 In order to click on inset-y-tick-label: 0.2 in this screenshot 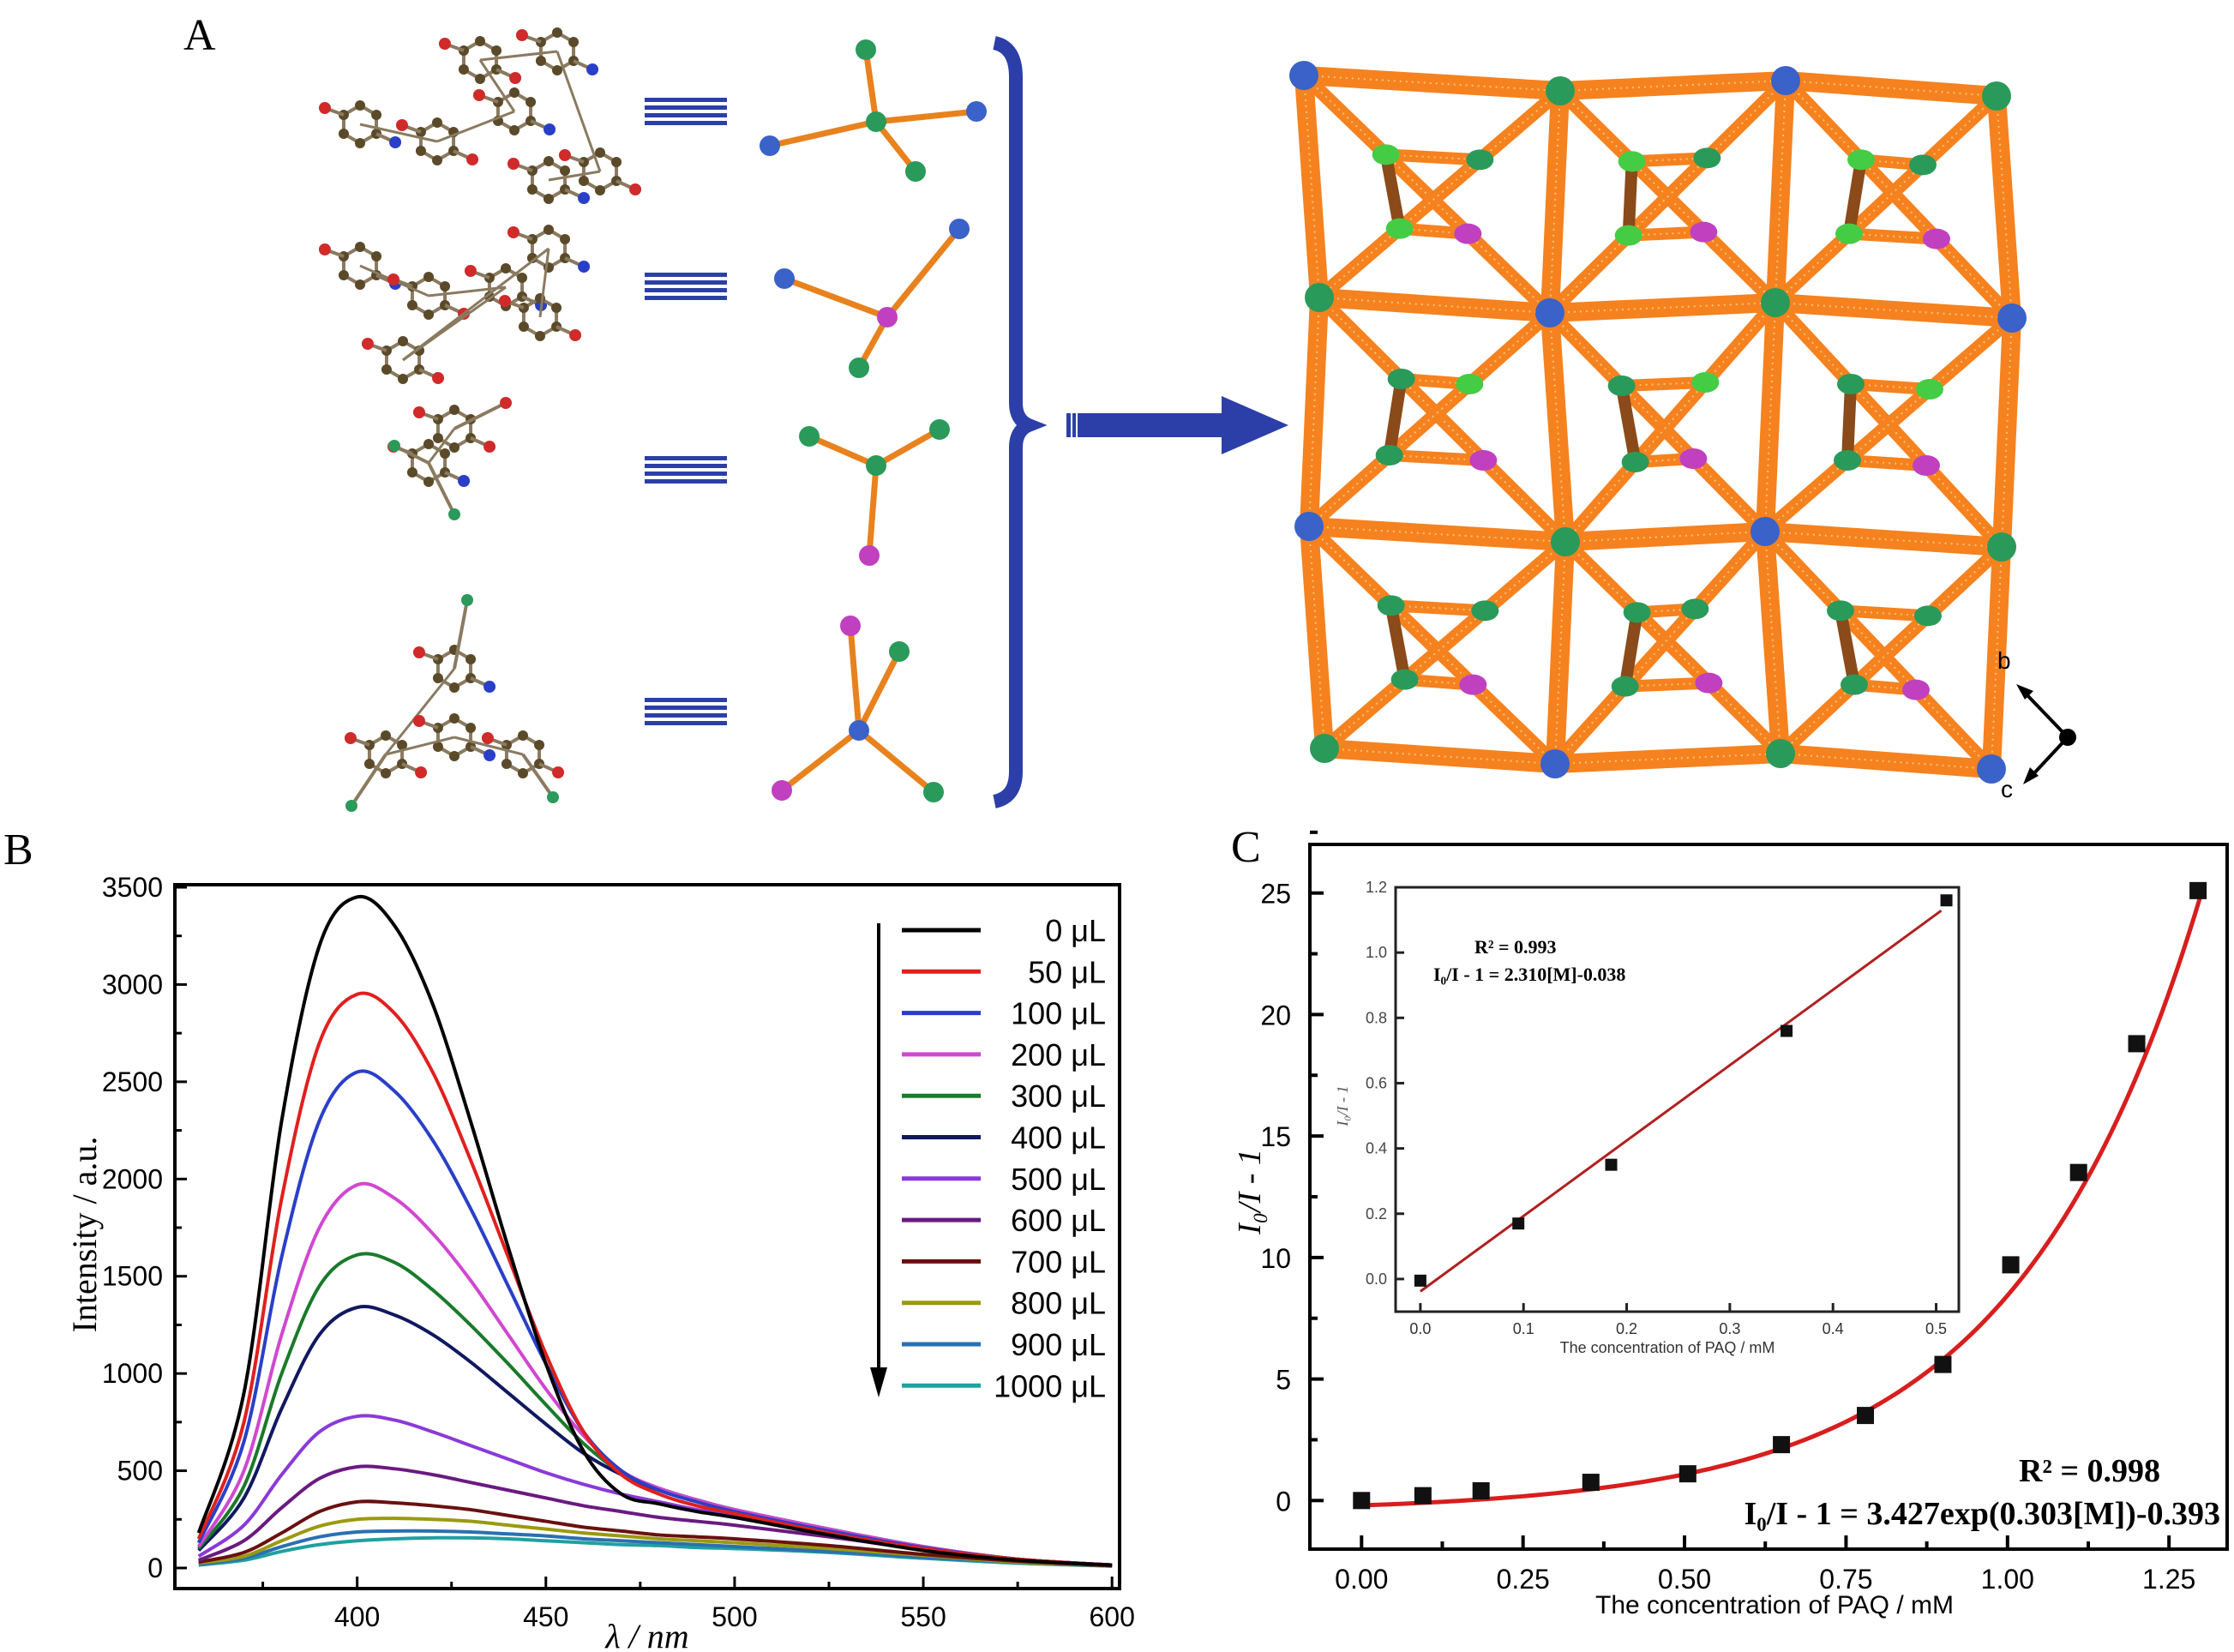, I will do `click(1376, 1213)`.